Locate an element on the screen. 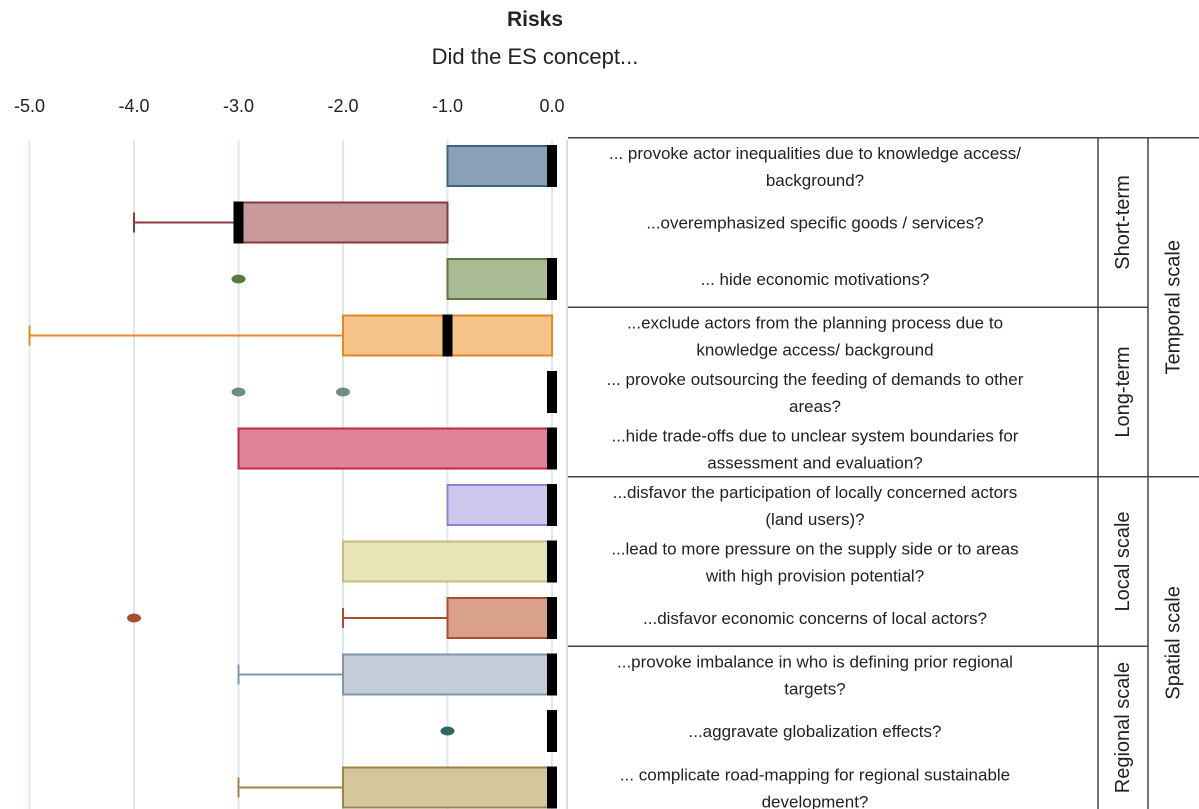  question-label: targets? is located at coordinates (814, 689).